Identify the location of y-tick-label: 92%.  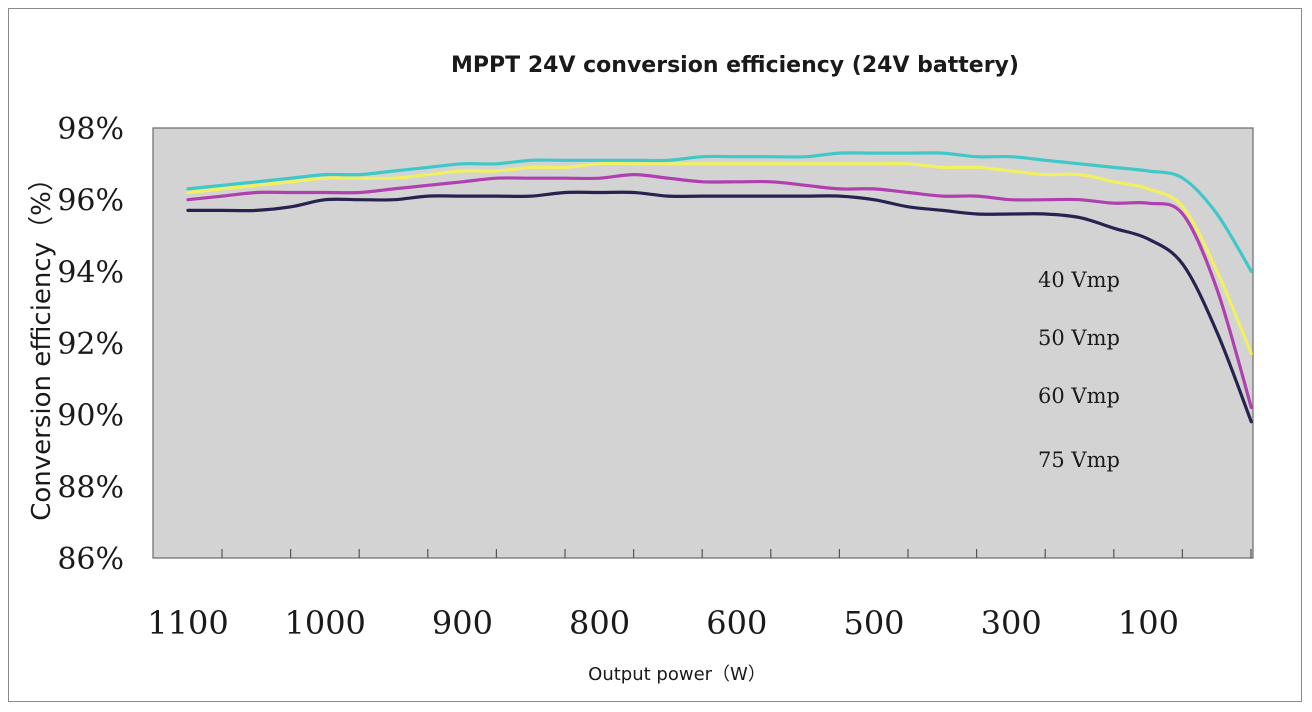
(90, 344).